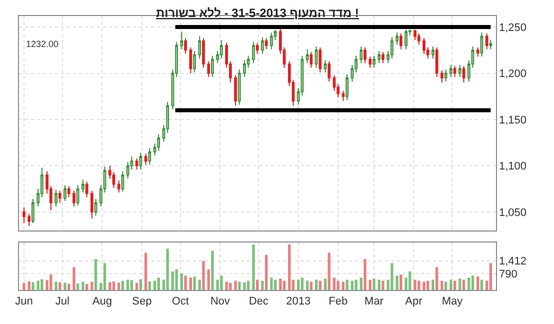  Describe the element at coordinates (62, 301) in the screenshot. I see `x-tick-label: Jul` at that location.